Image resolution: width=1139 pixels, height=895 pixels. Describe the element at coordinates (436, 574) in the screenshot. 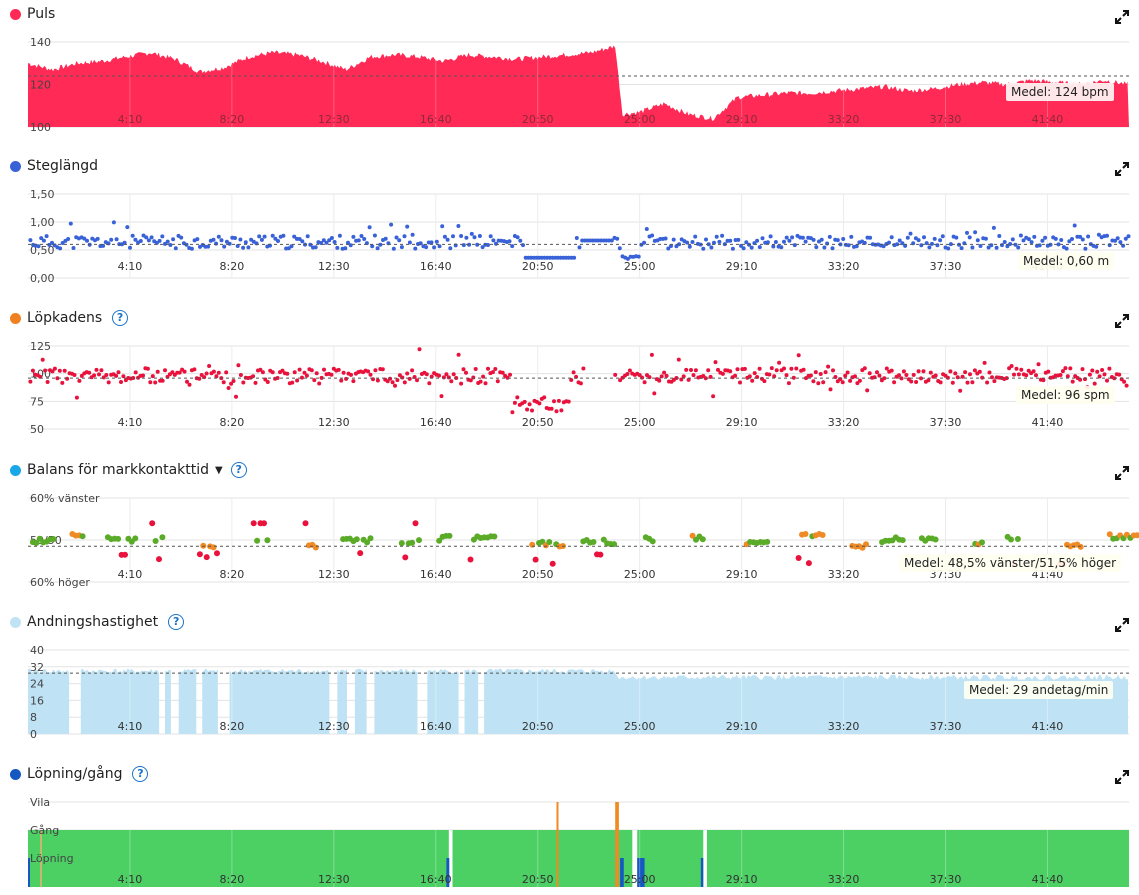

I see `x-tick-label: 16:40` at that location.